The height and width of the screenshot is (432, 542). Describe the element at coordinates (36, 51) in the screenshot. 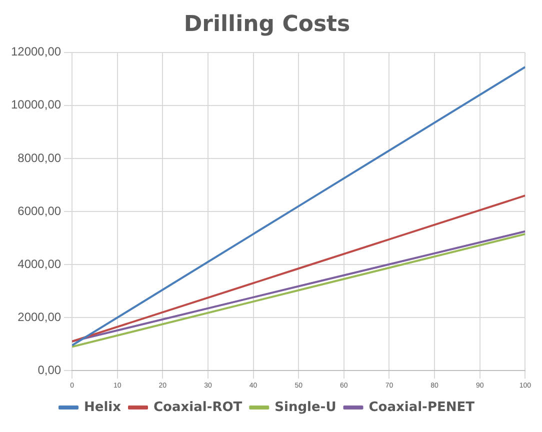

I see `y-tick-label: 12000,00` at that location.